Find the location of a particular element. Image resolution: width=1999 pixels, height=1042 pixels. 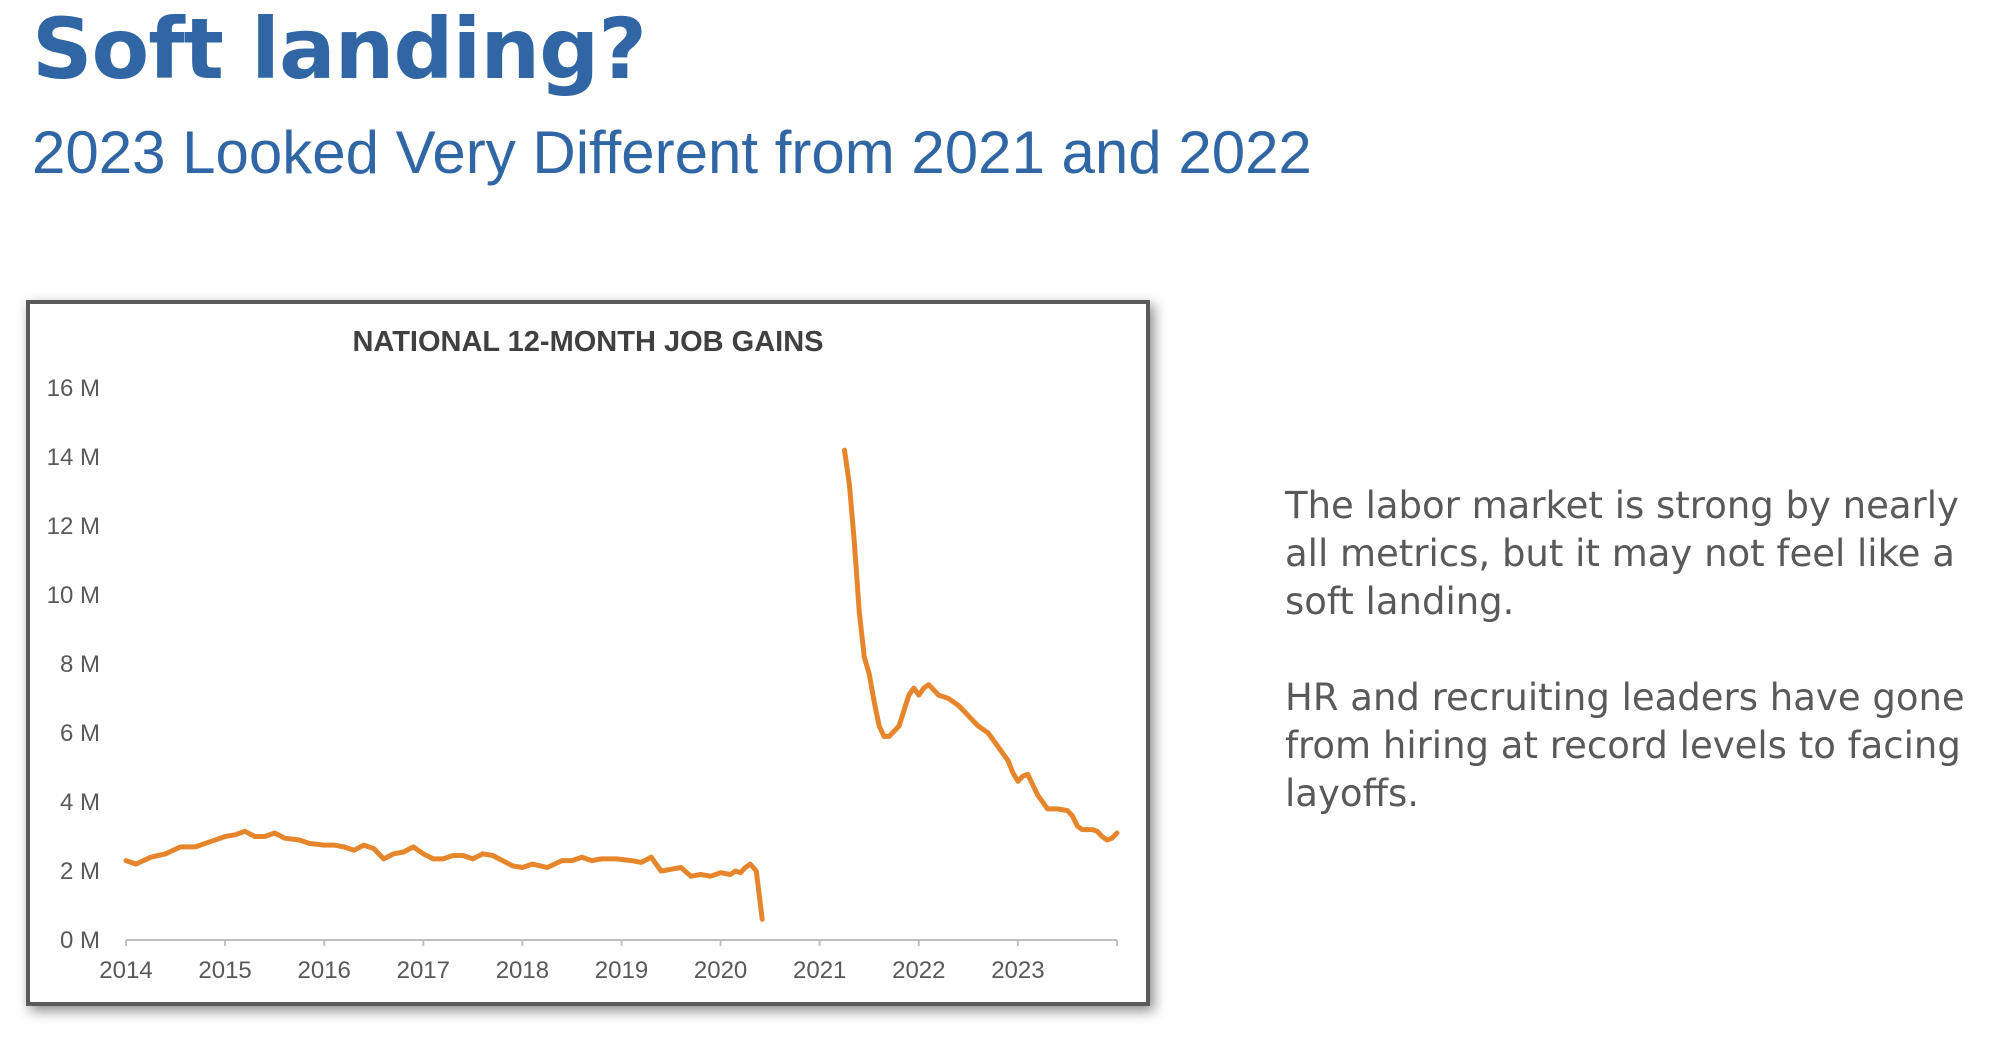

y-tick-label: 16 M is located at coordinates (73, 388).